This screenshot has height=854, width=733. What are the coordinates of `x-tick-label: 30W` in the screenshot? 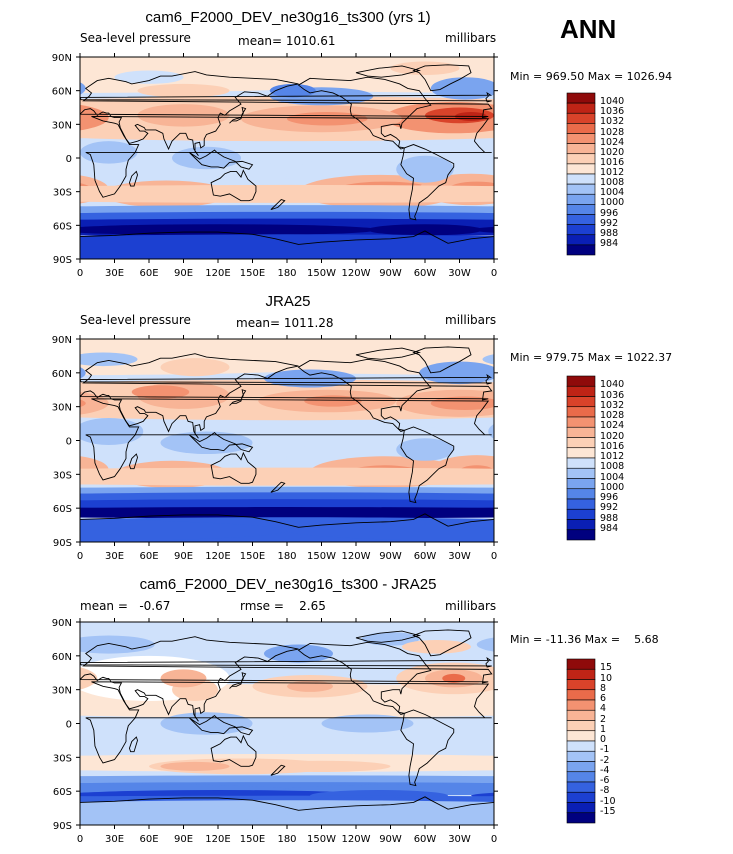 It's located at (459, 273).